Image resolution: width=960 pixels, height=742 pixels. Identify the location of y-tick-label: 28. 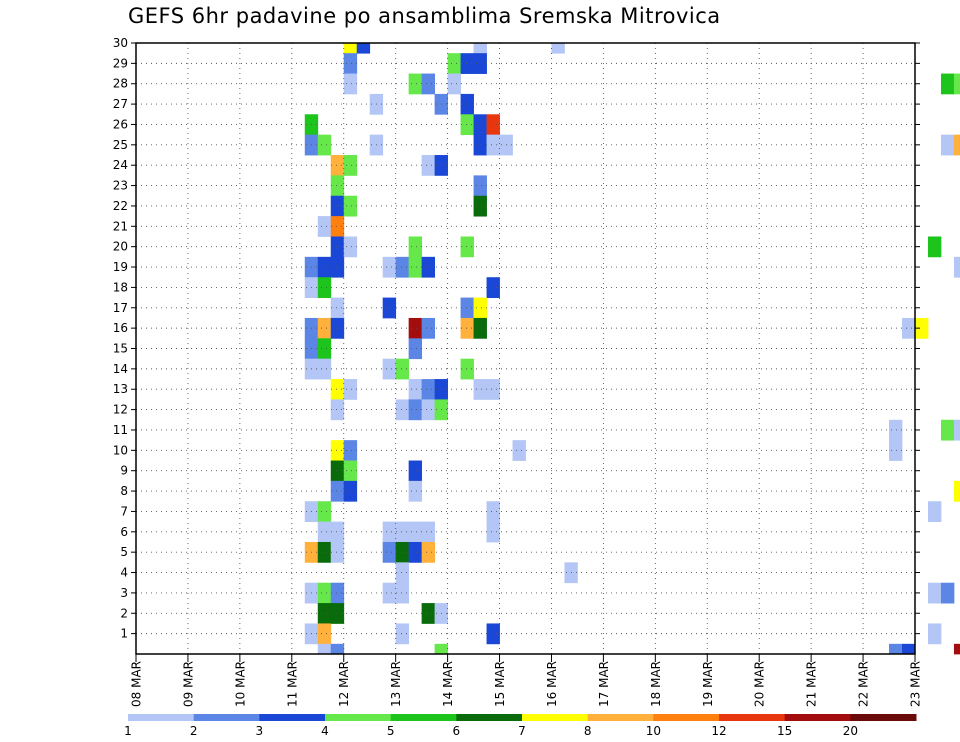
(120, 84).